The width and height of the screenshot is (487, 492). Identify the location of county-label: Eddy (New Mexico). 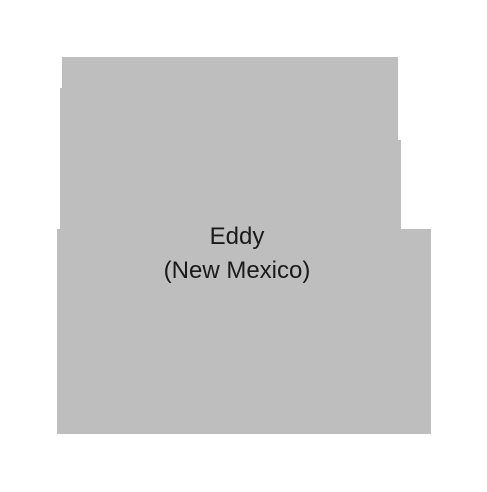
(237, 254).